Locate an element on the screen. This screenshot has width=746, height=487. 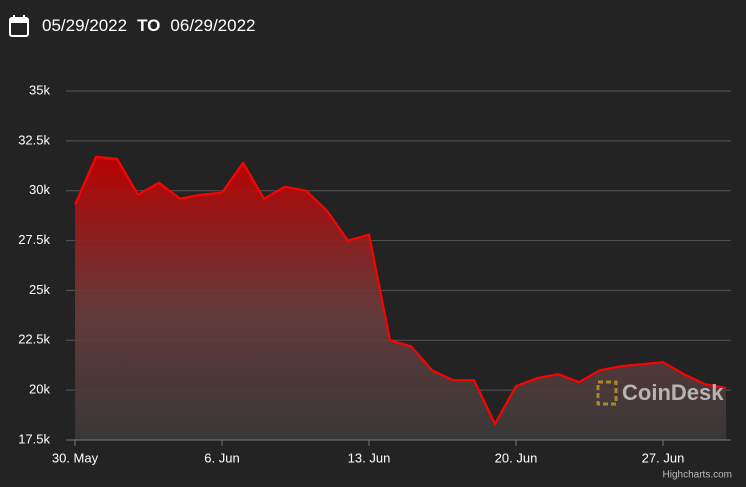
x-tick-label: 27. Jun is located at coordinates (663, 457).